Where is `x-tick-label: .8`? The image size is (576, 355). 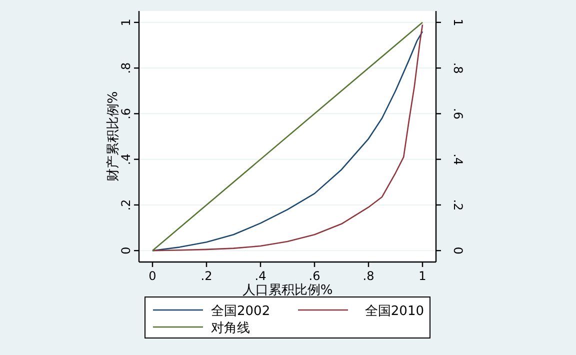 x-tick-label: .8 is located at coordinates (368, 276).